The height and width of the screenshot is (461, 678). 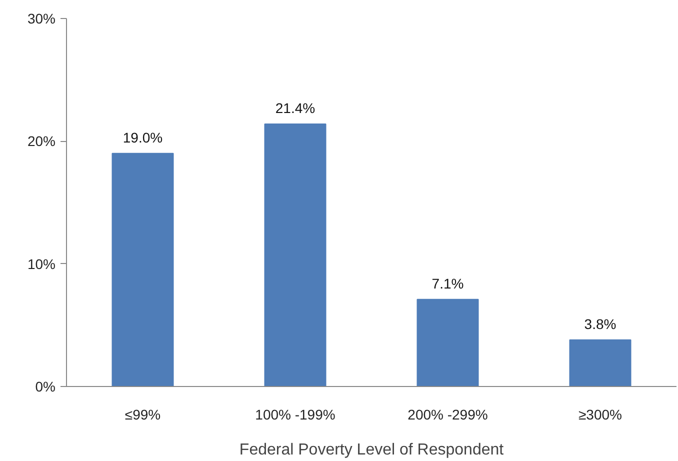 I want to click on x-axis-title: Federal Poverty Level of Respondent, so click(x=371, y=450).